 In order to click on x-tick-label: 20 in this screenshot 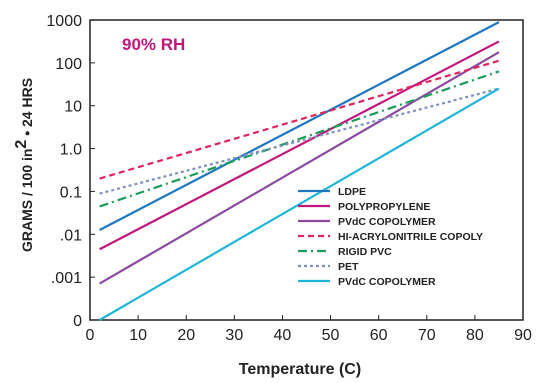, I will do `click(186, 335)`.